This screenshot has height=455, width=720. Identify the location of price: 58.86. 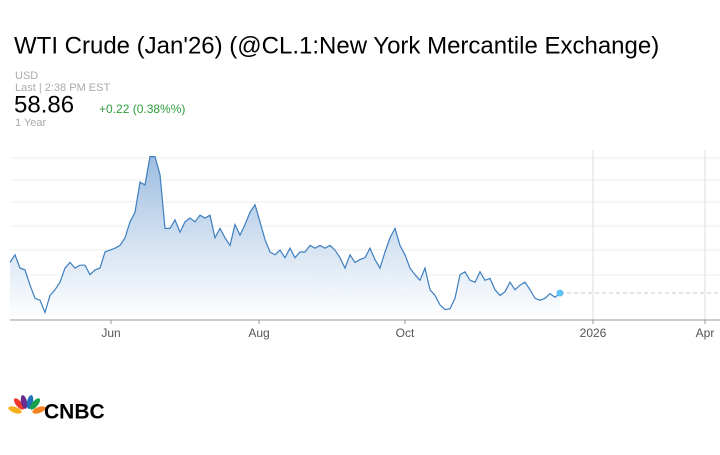
(44, 104).